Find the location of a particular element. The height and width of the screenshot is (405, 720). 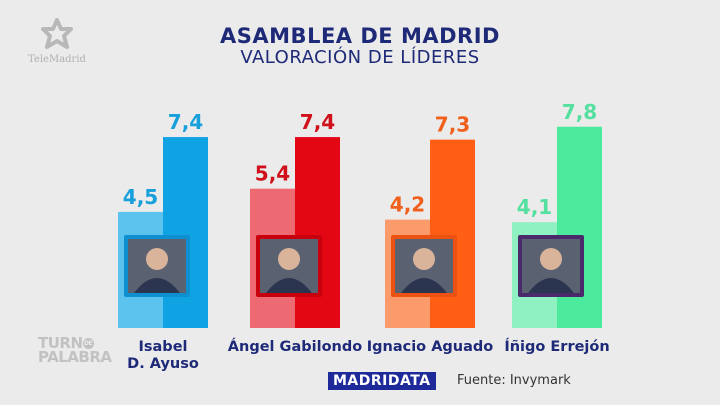

value-label-lower-1: 5,4 is located at coordinates (272, 174).